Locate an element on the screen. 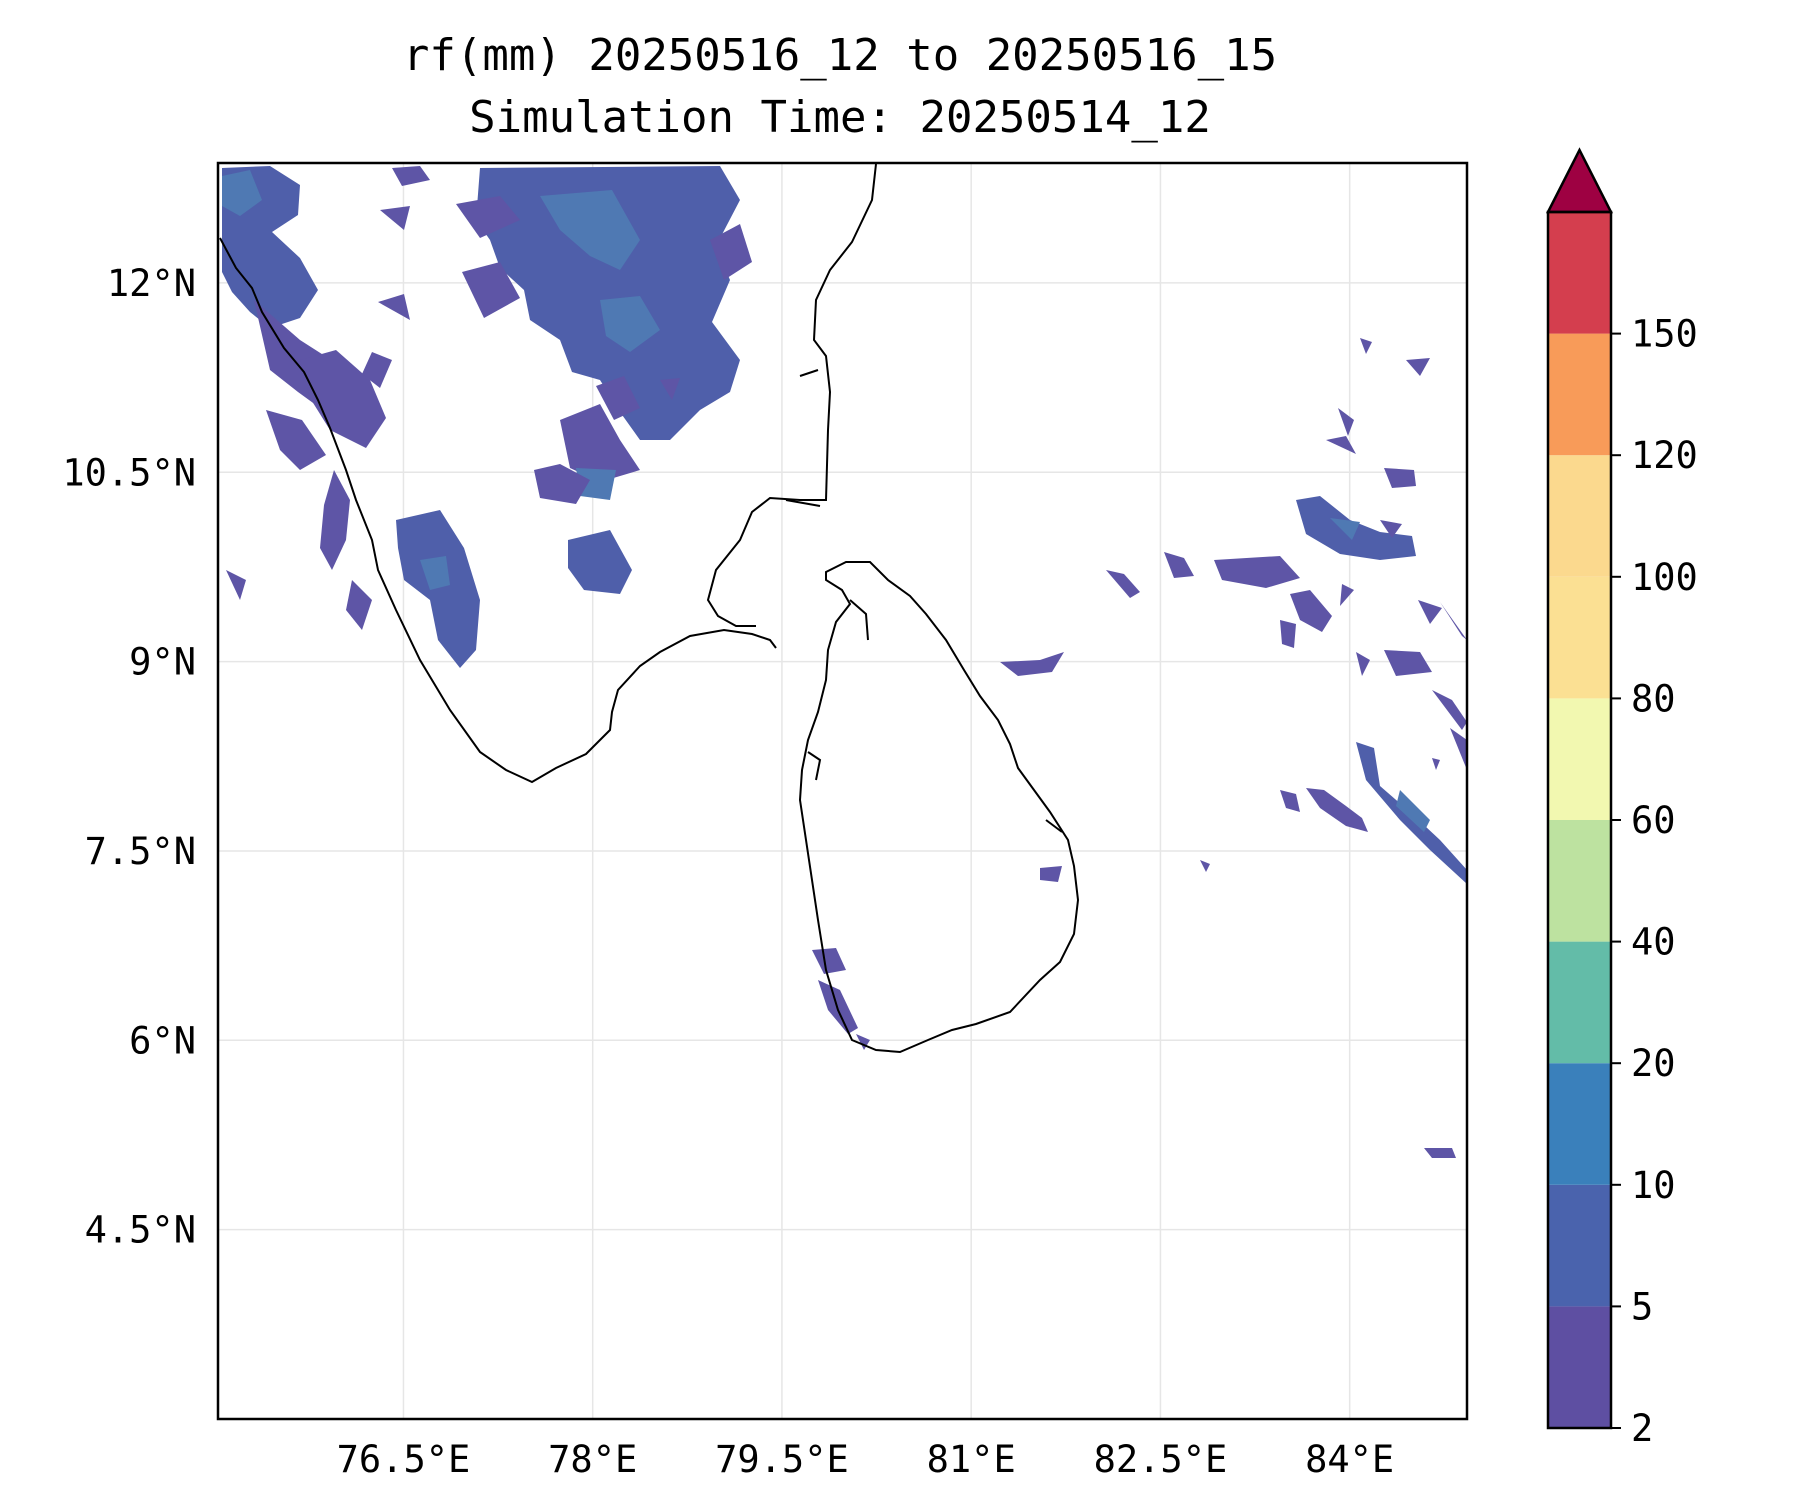  colorbar-tick-label: 150 is located at coordinates (1664, 334).